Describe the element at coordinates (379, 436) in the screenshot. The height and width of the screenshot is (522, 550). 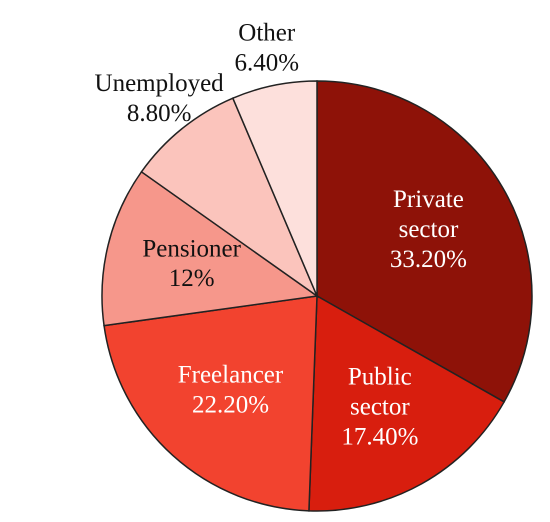
I see `value-label: 17.40%` at that location.